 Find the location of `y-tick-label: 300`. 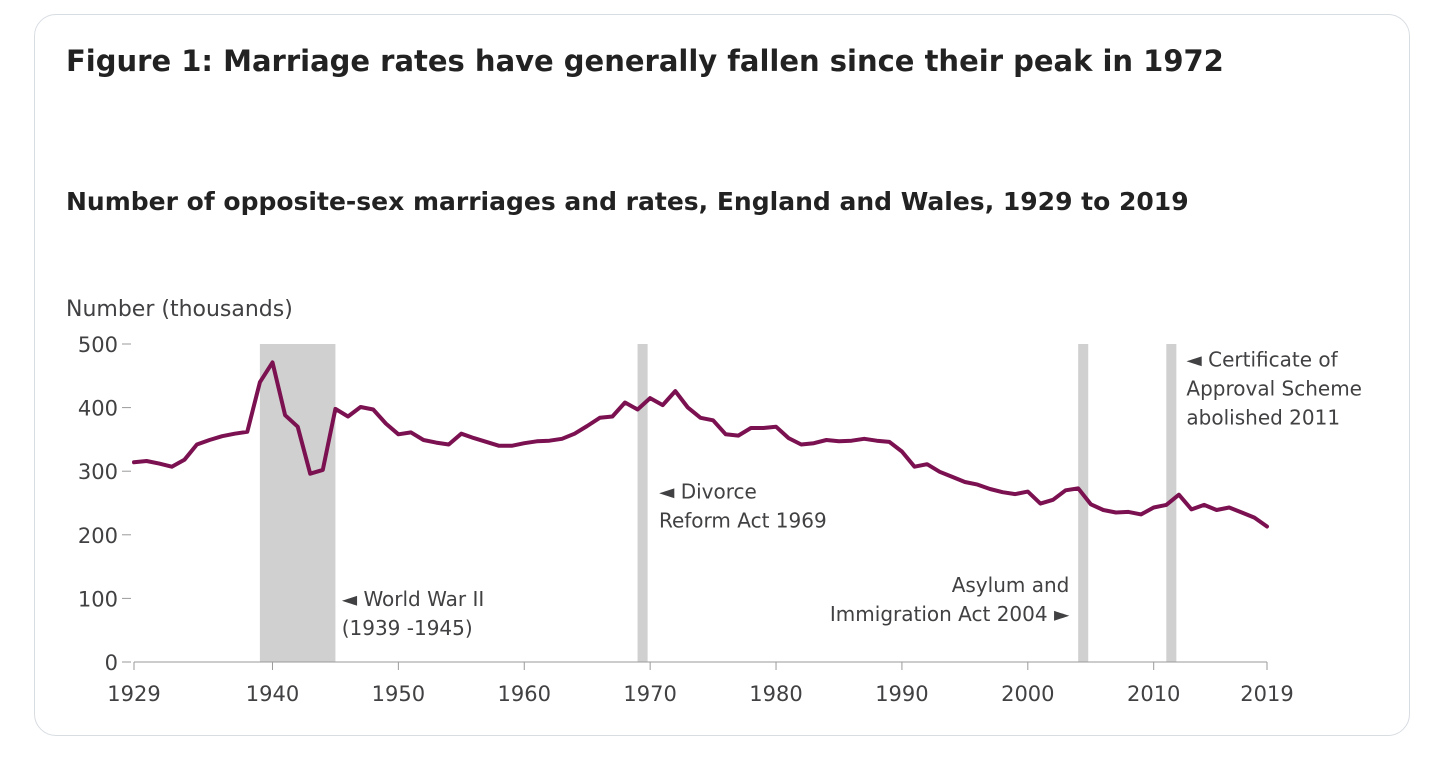

y-tick-label: 300 is located at coordinates (98, 472).